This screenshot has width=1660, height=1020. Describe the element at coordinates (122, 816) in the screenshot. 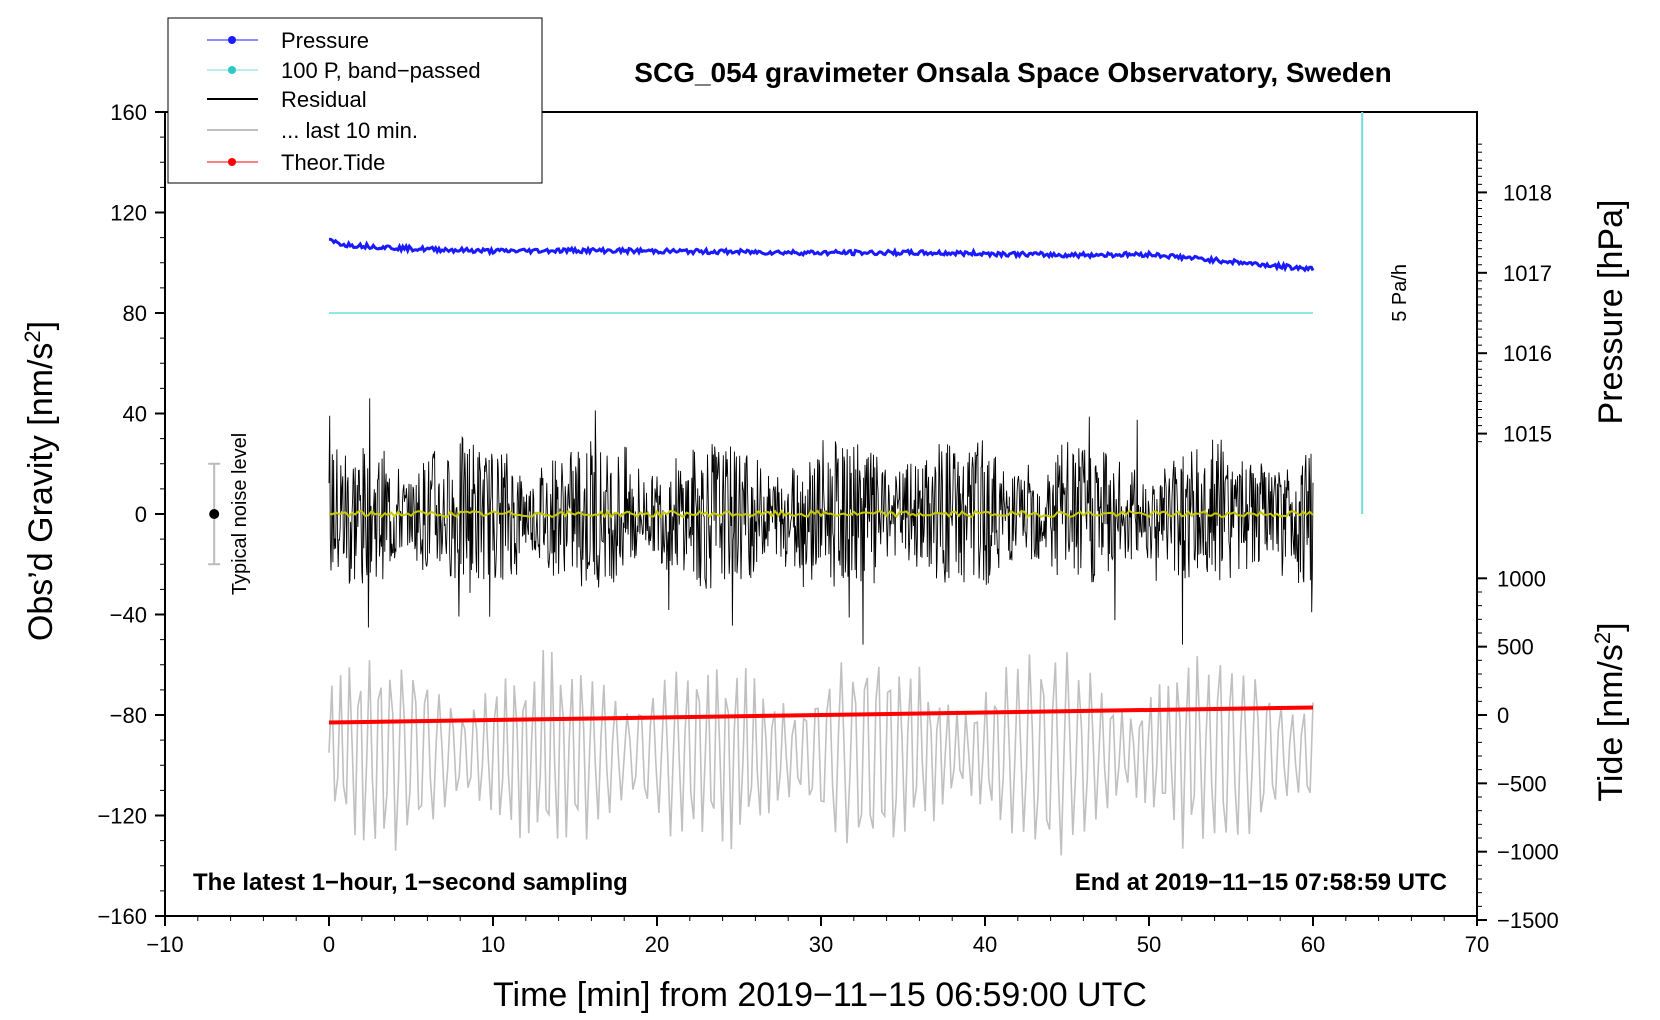

I see `y-tick-label-1: −120` at that location.